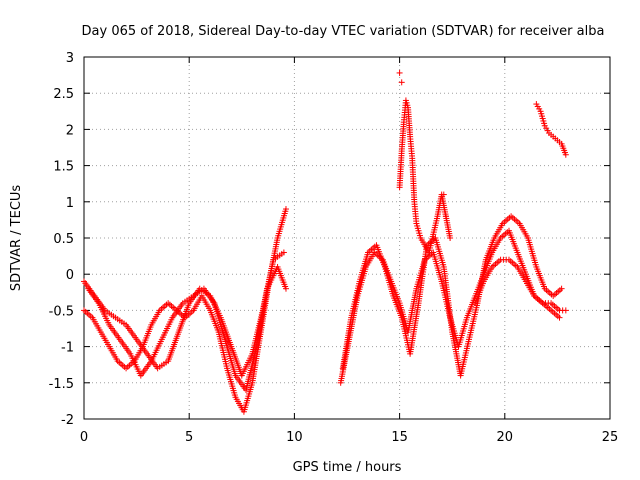 This screenshot has width=640, height=480. Describe the element at coordinates (63, 167) in the screenshot. I see `y-tick-label: 1.5` at that location.